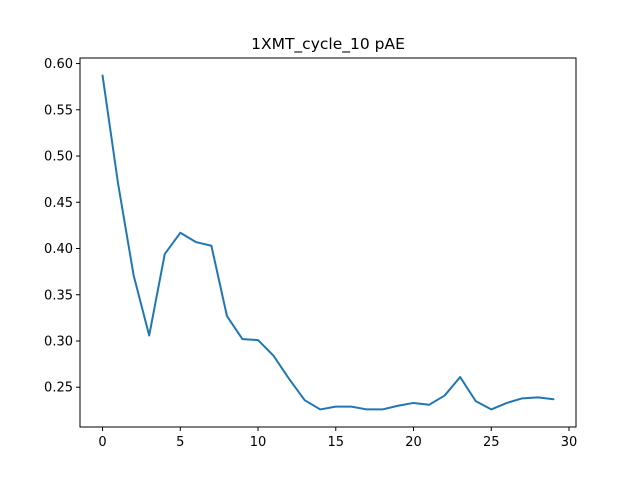 The height and width of the screenshot is (480, 640). I want to click on x-tick-label: 15, so click(336, 442).